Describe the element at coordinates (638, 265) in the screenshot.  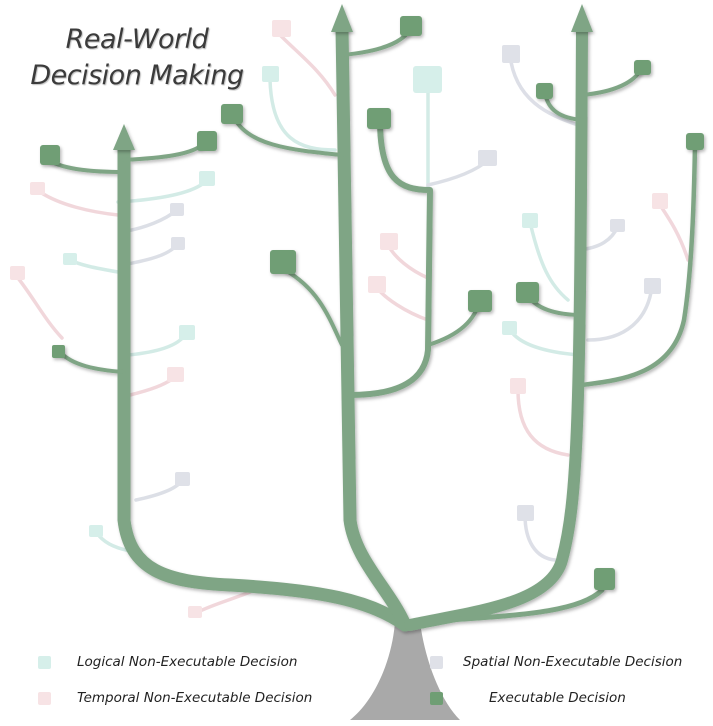
I see `branch-right-far-right` at that location.